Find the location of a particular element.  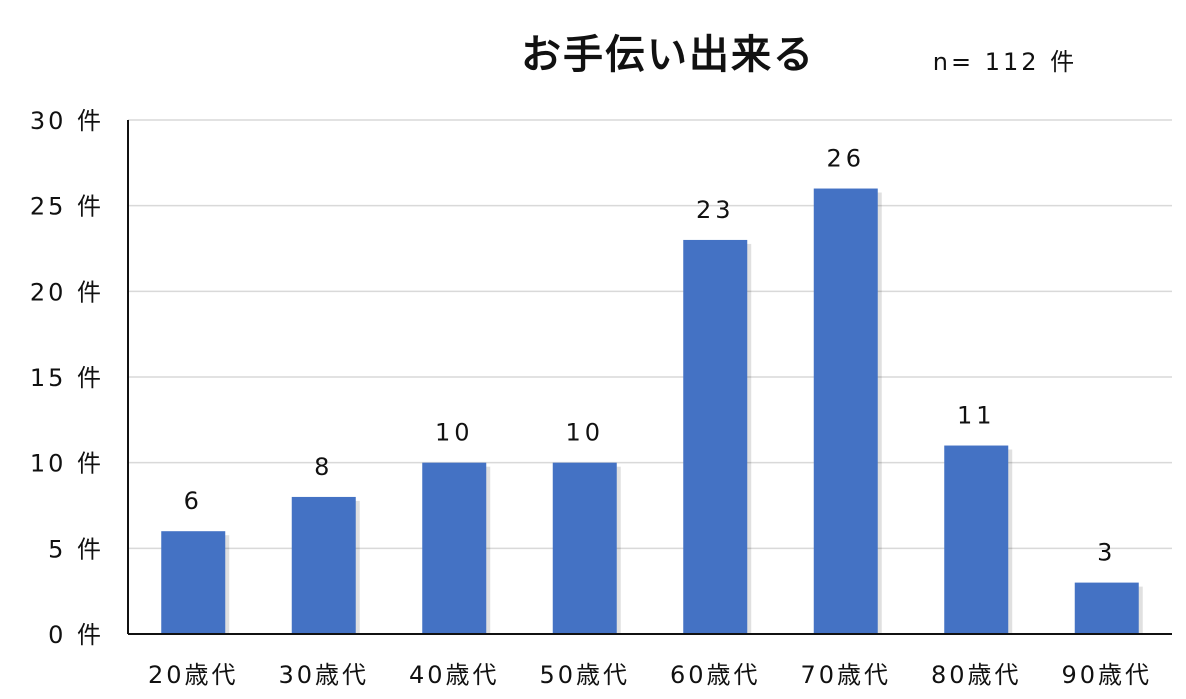

y-axis-ticks: 0 件 5 件 10 件 15 件 20 件 25 件 30 件 is located at coordinates (67, 378).